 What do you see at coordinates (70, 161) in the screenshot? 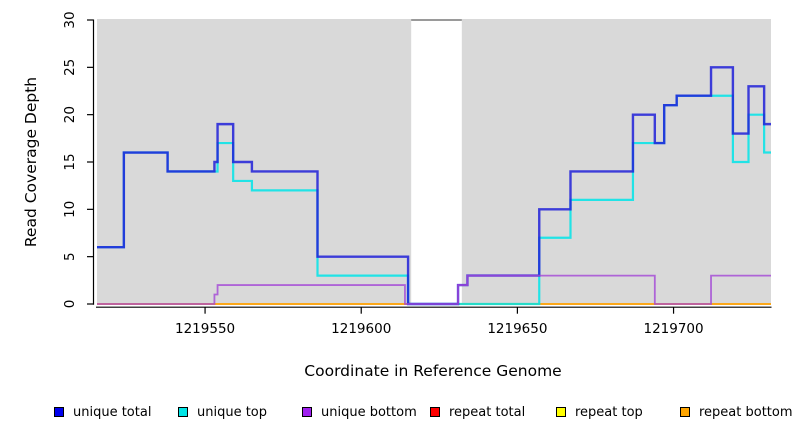
I see `y-tick-label: 15` at bounding box center [70, 161].